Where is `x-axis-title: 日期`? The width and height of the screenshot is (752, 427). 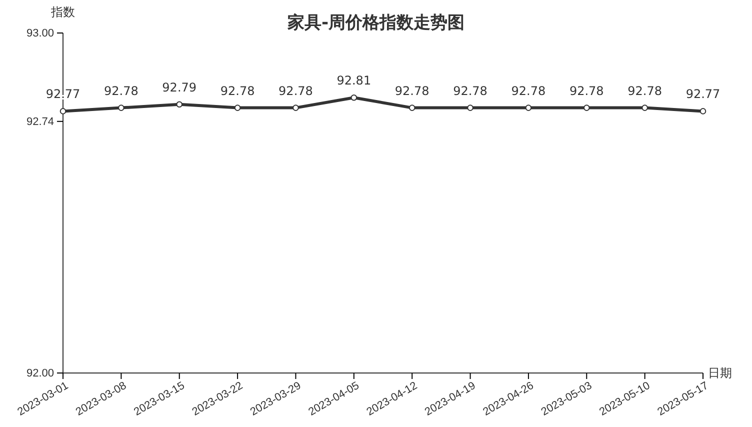 x-axis-title: 日期 is located at coordinates (720, 373).